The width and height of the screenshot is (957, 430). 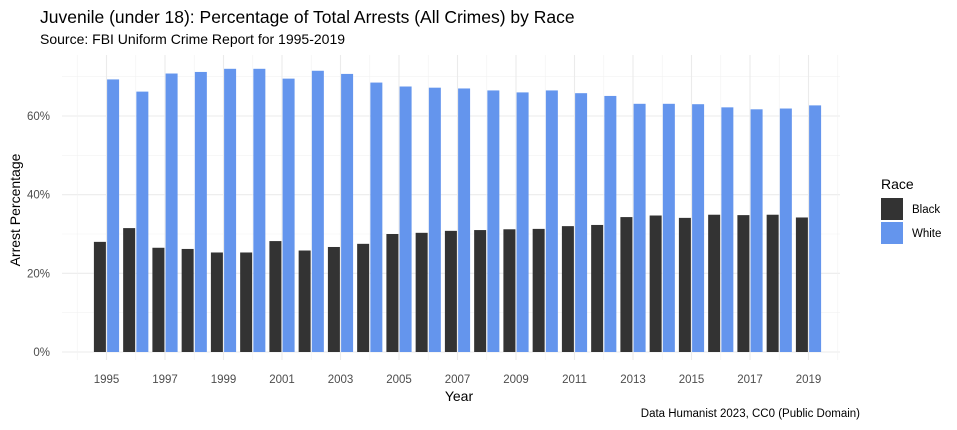 What do you see at coordinates (333, 299) in the screenshot?
I see `bar-black-2003` at bounding box center [333, 299].